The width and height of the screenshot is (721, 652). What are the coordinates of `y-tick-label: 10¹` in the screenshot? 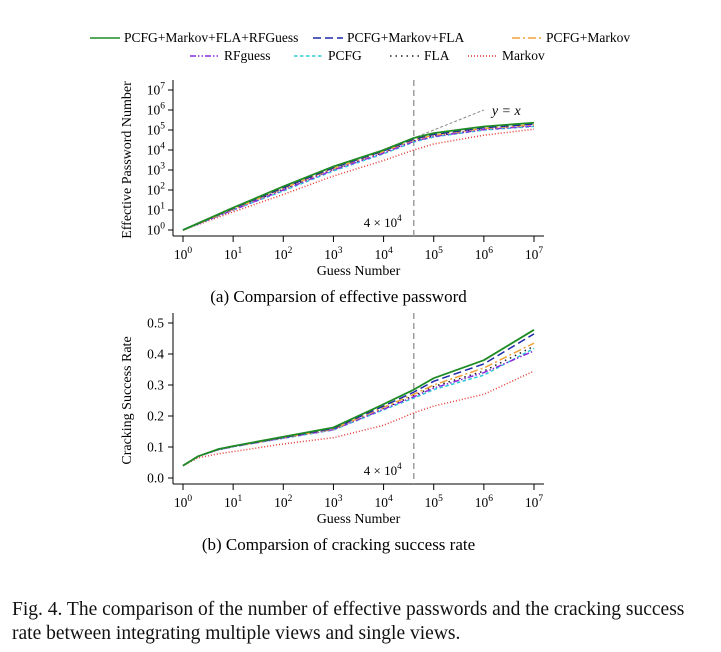 It's located at (156, 210).